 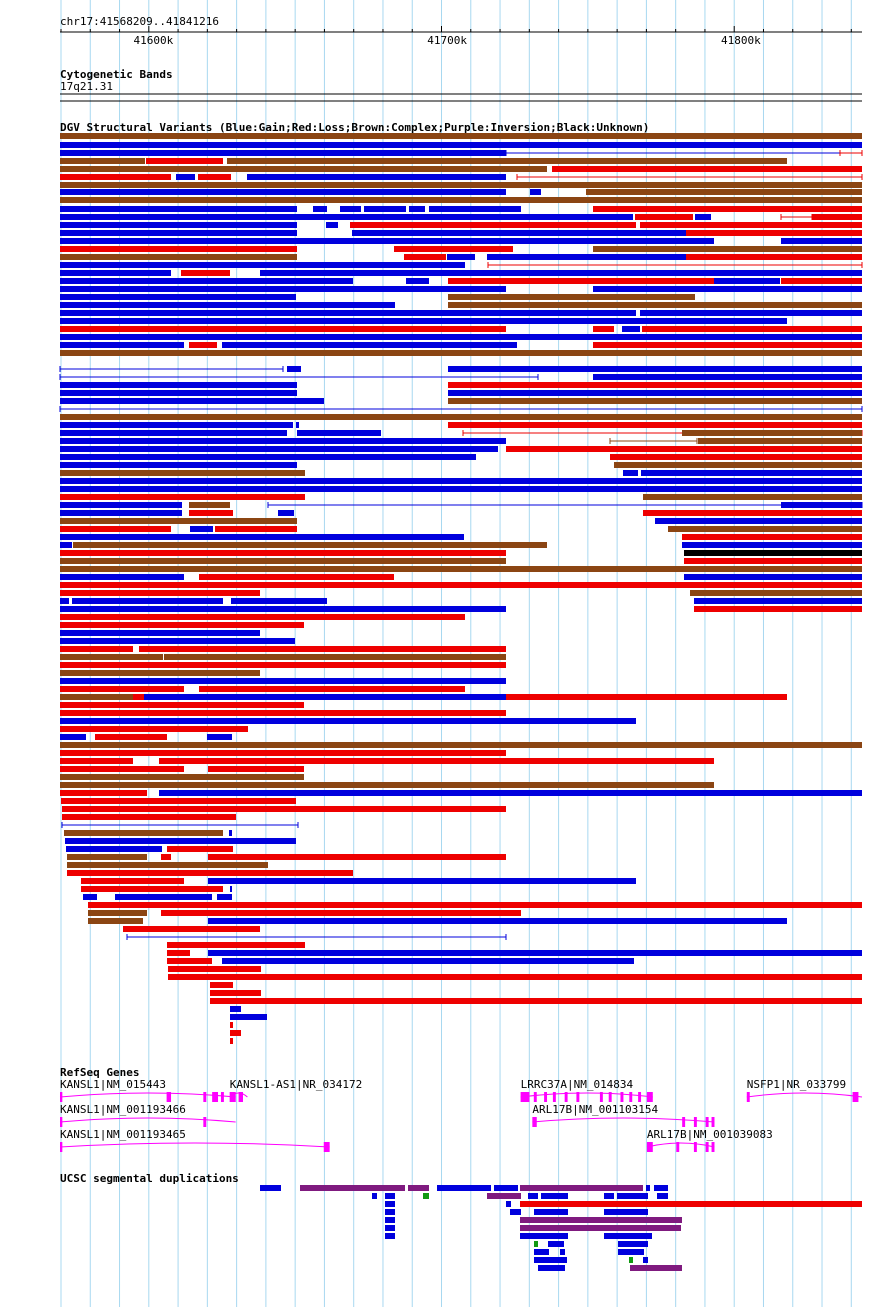 I want to click on gene-label: KANSL1|NM_001193465, so click(x=123, y=1134).